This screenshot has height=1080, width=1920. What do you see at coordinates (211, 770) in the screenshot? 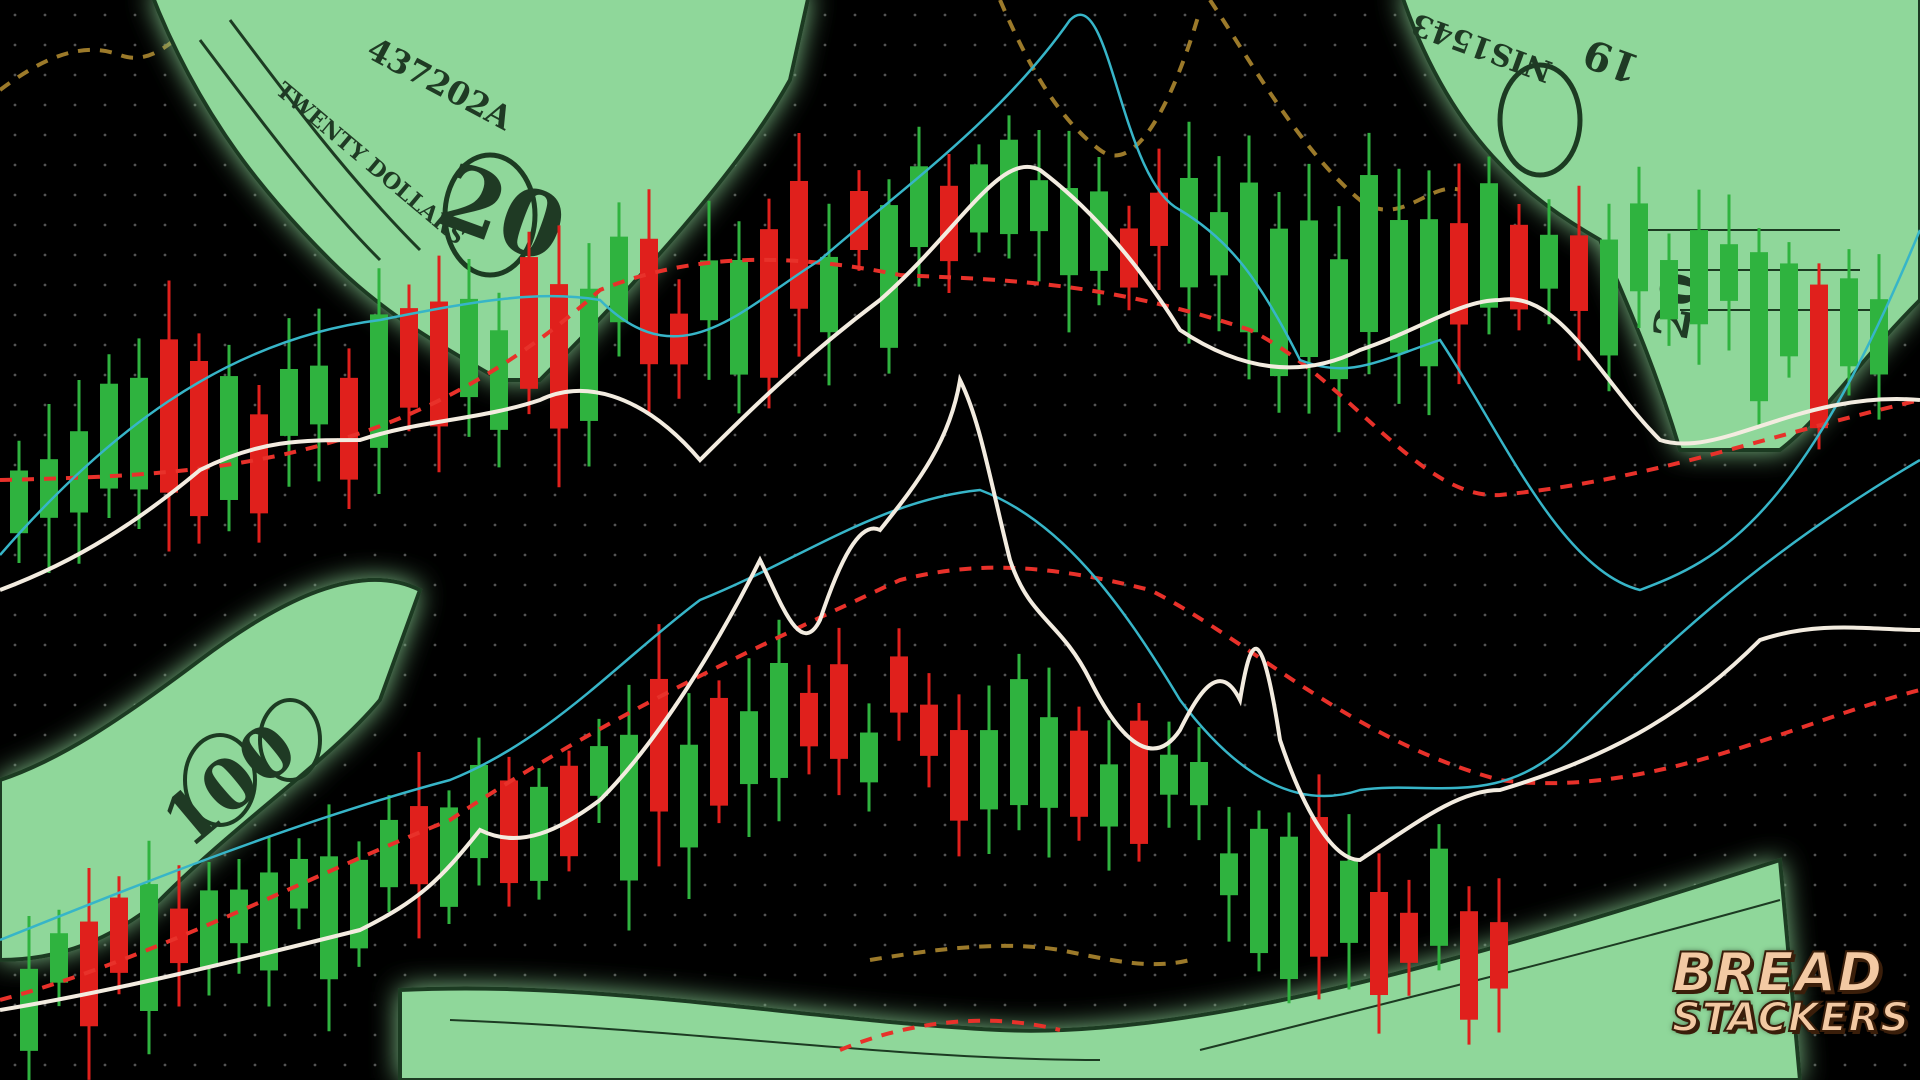
I see `bill-fan-left` at bounding box center [211, 770].